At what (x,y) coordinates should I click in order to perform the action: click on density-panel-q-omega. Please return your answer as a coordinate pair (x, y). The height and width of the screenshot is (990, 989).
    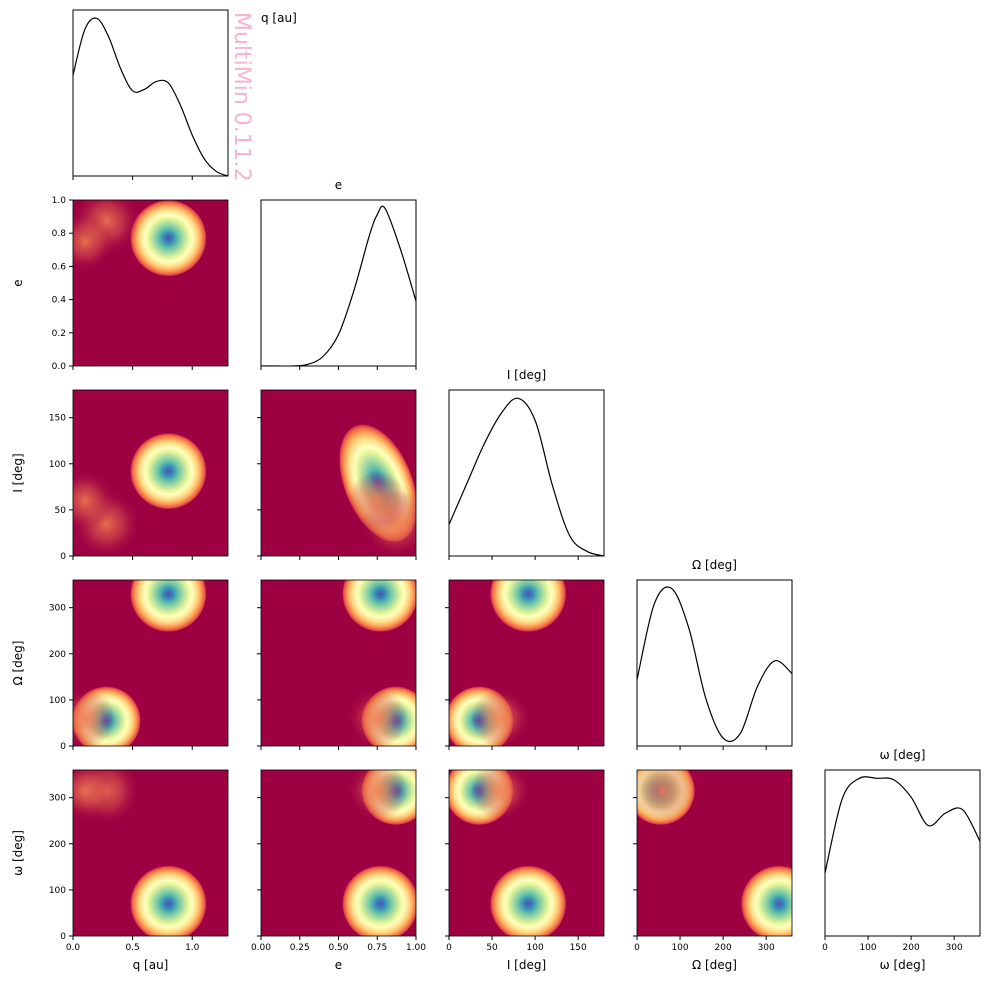
    Looking at the image, I should click on (149, 854).